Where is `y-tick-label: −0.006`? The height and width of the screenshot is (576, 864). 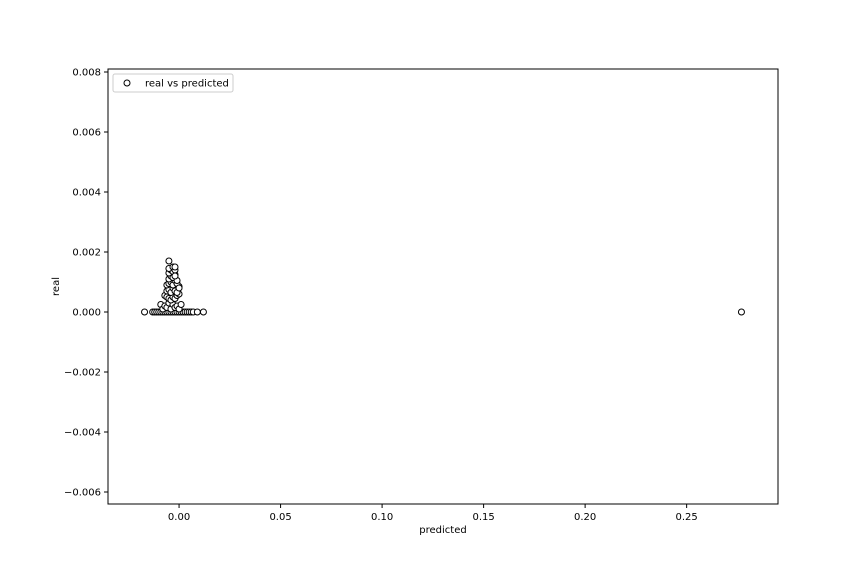
y-tick-label: −0.006 is located at coordinates (82, 493).